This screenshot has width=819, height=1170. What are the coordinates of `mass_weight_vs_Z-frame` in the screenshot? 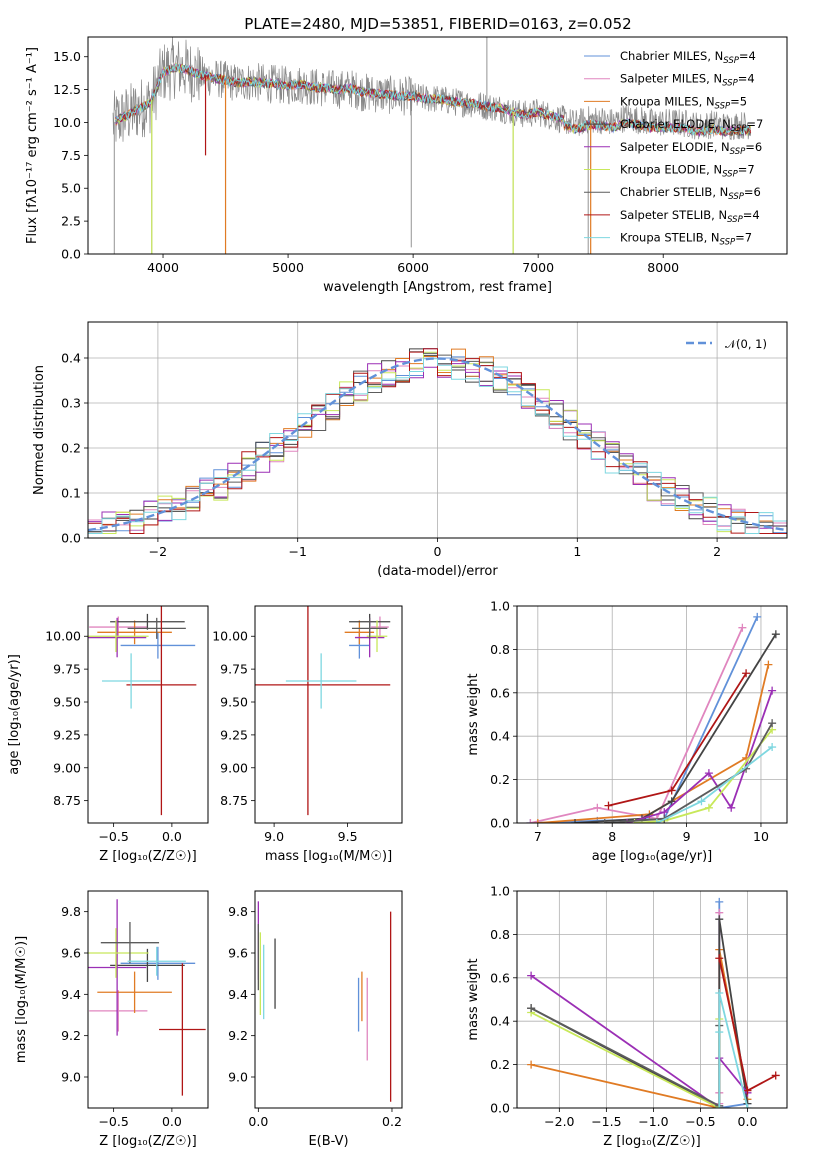 It's located at (652, 999).